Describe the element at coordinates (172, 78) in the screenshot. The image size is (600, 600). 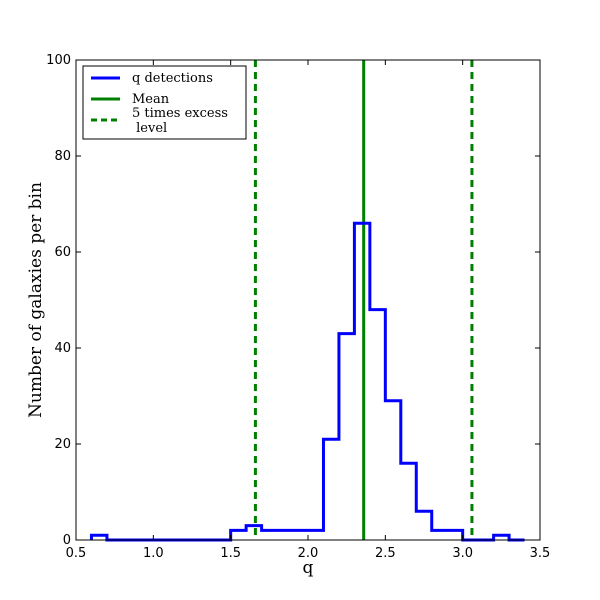
I see `legend-label: q detections` at that location.